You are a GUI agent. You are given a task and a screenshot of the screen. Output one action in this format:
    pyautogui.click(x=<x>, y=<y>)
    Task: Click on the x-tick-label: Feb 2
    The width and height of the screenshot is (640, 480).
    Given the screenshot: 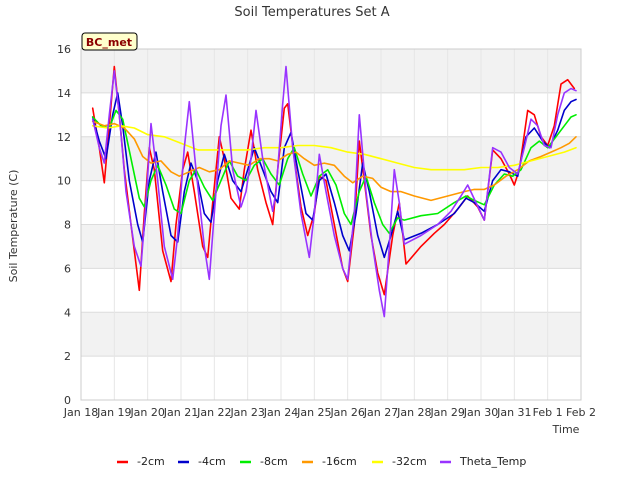 What is the action you would take?
    pyautogui.click(x=581, y=412)
    